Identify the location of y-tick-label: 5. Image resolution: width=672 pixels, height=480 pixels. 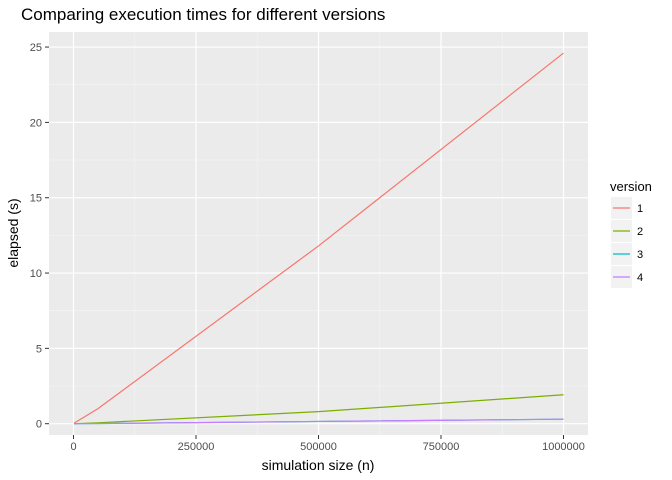
(39, 349).